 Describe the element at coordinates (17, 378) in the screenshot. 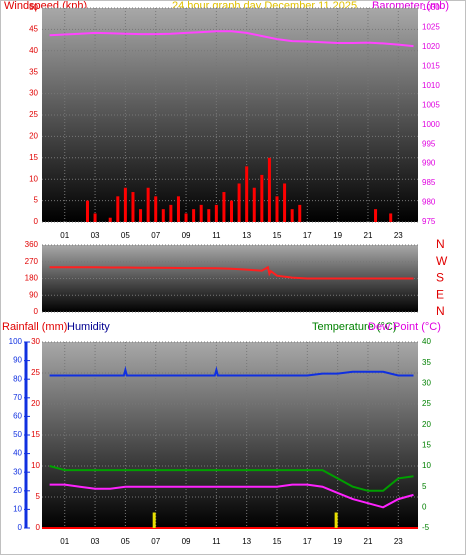

I see `y3-tick-label: 80` at that location.